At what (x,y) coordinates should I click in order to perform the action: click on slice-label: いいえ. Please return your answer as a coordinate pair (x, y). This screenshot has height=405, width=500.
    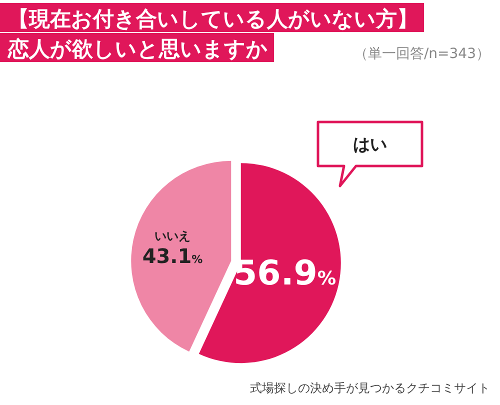
    Looking at the image, I should click on (172, 236).